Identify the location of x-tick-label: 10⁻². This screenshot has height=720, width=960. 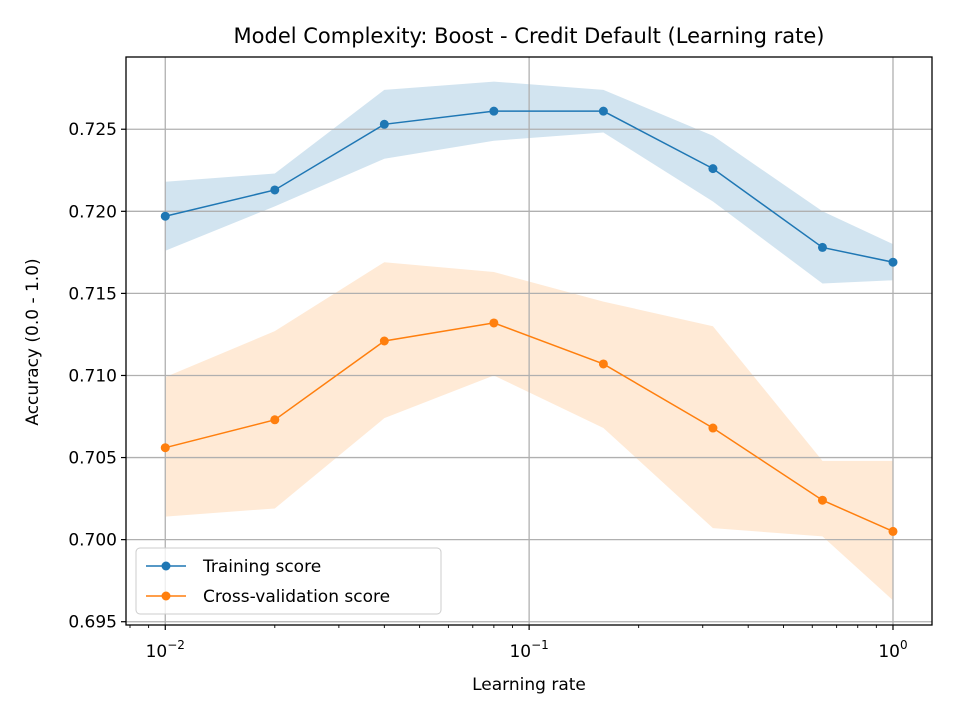
(165, 650).